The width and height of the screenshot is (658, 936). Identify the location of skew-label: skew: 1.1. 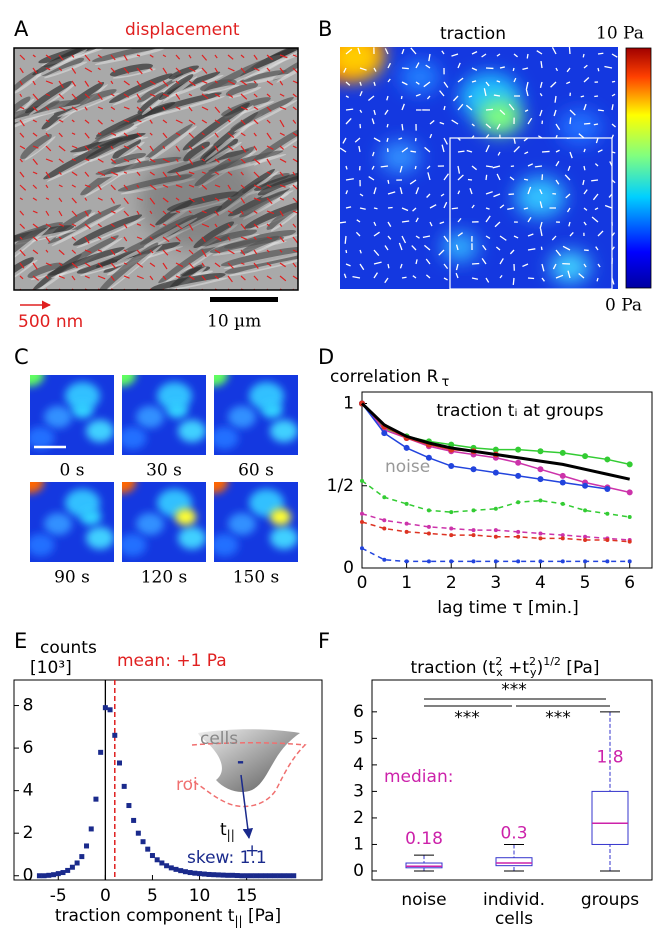
(227, 858).